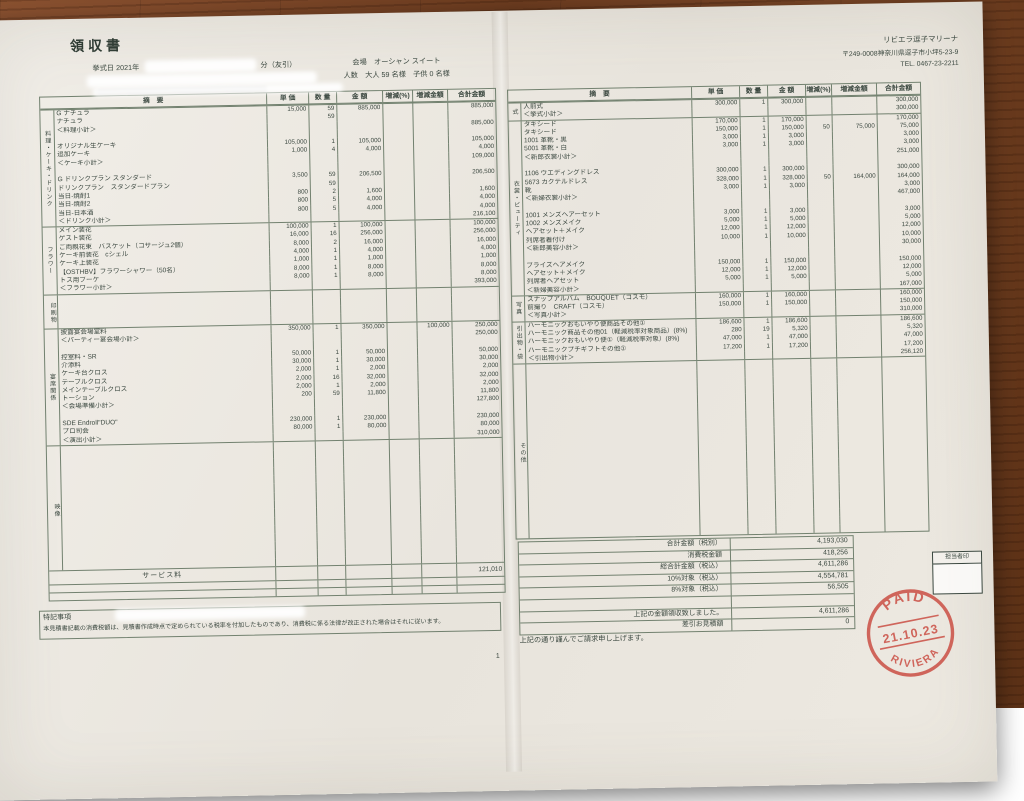  I want to click on company-tel: TEL. 0467-23-2211, so click(929, 64).